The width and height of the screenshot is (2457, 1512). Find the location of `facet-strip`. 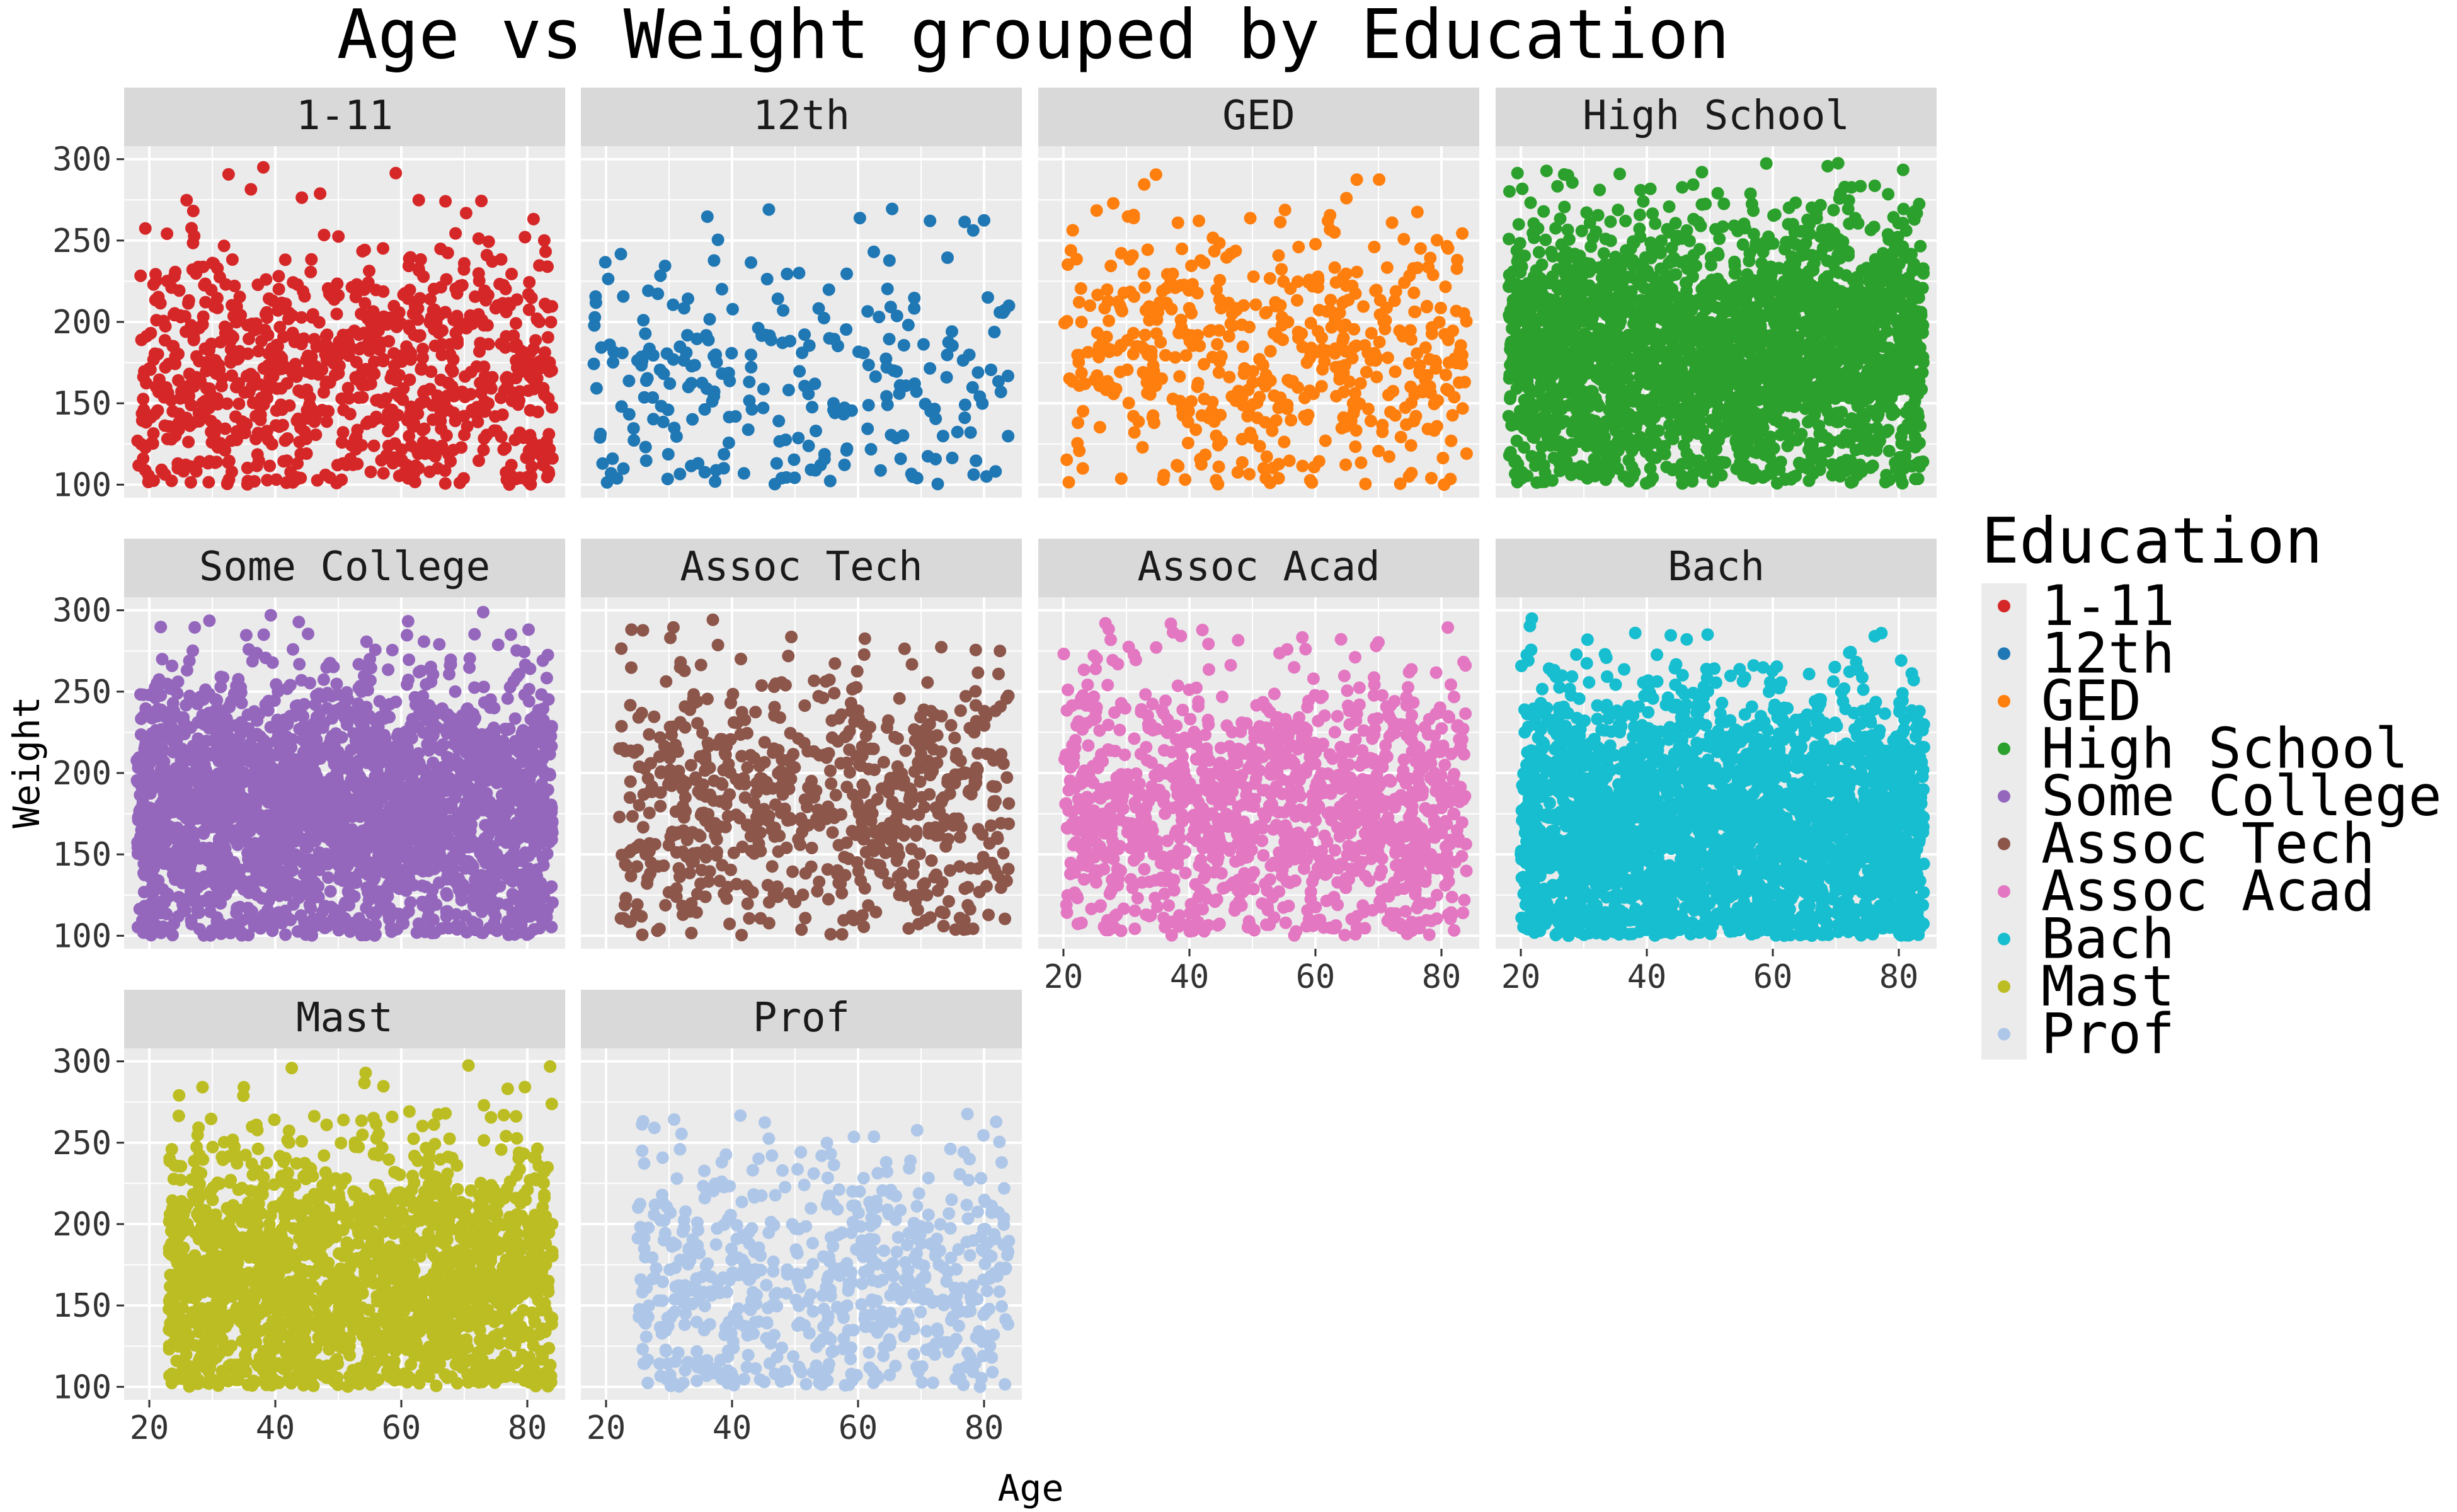

facet-strip is located at coordinates (1258, 117).